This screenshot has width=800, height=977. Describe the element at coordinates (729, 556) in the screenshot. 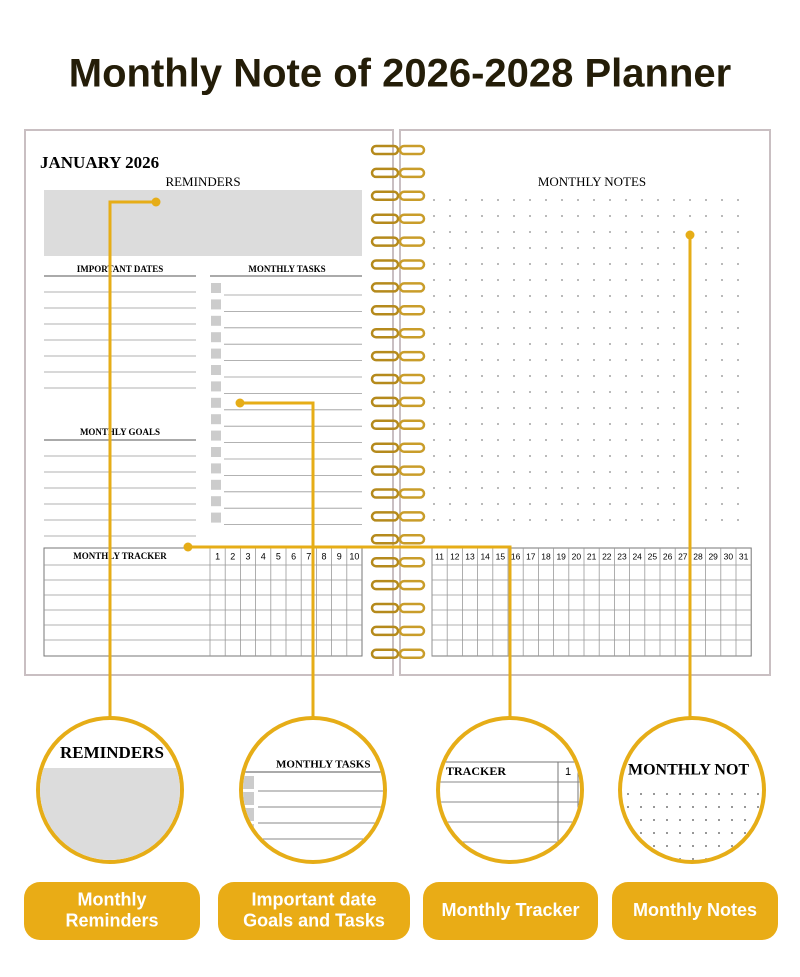

I see `day-number: 30` at that location.